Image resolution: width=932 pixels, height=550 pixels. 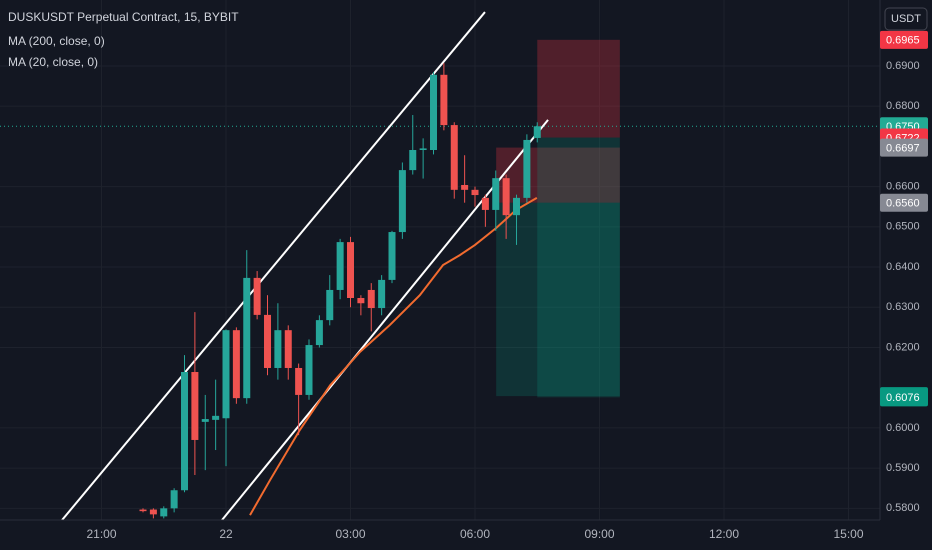 What do you see at coordinates (350, 534) in the screenshot?
I see `x-tick-label: 03:00` at bounding box center [350, 534].